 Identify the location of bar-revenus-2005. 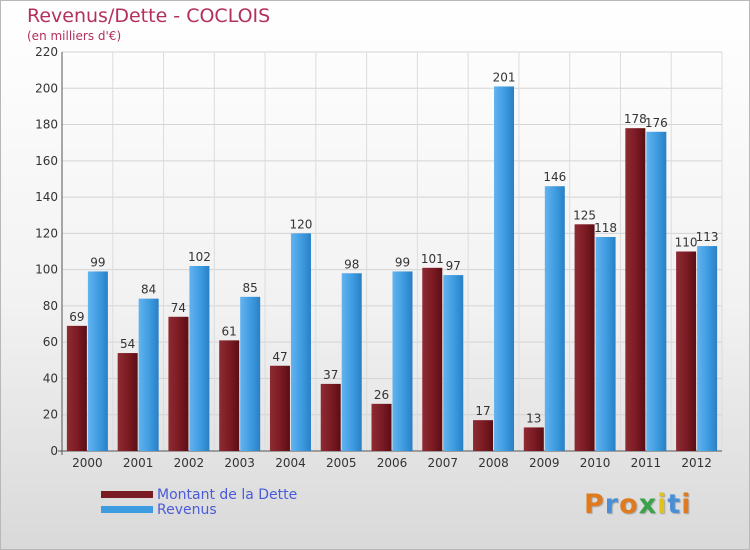
(351, 362).